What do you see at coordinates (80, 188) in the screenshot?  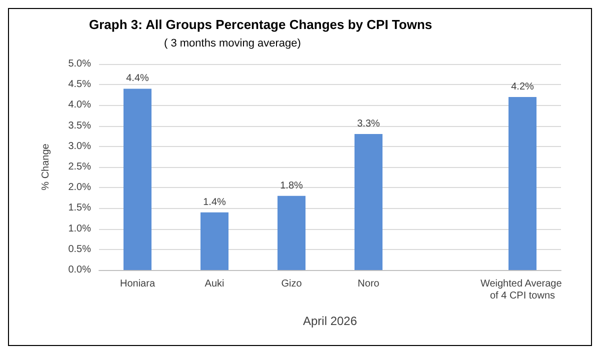 I see `y-tick-label: 2.0%` at bounding box center [80, 188].